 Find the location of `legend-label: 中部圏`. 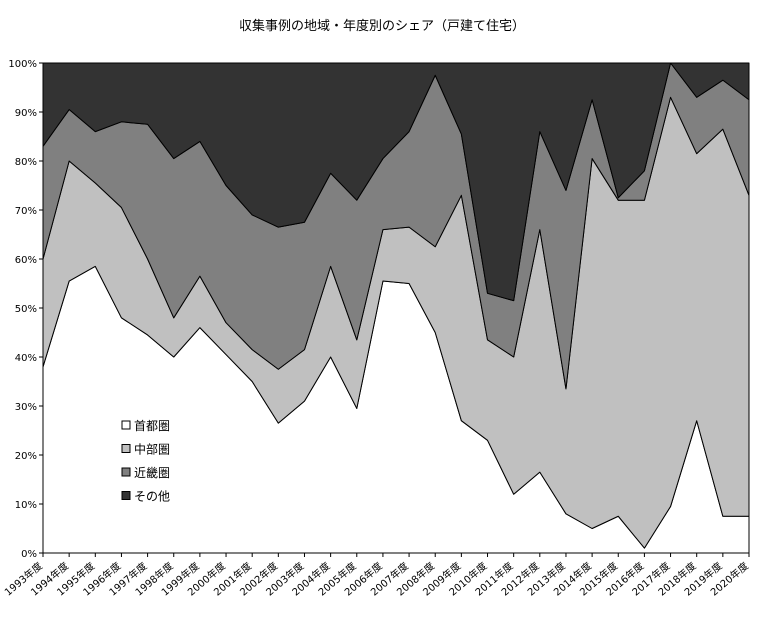

legend-label: 中部圏 is located at coordinates (152, 449).